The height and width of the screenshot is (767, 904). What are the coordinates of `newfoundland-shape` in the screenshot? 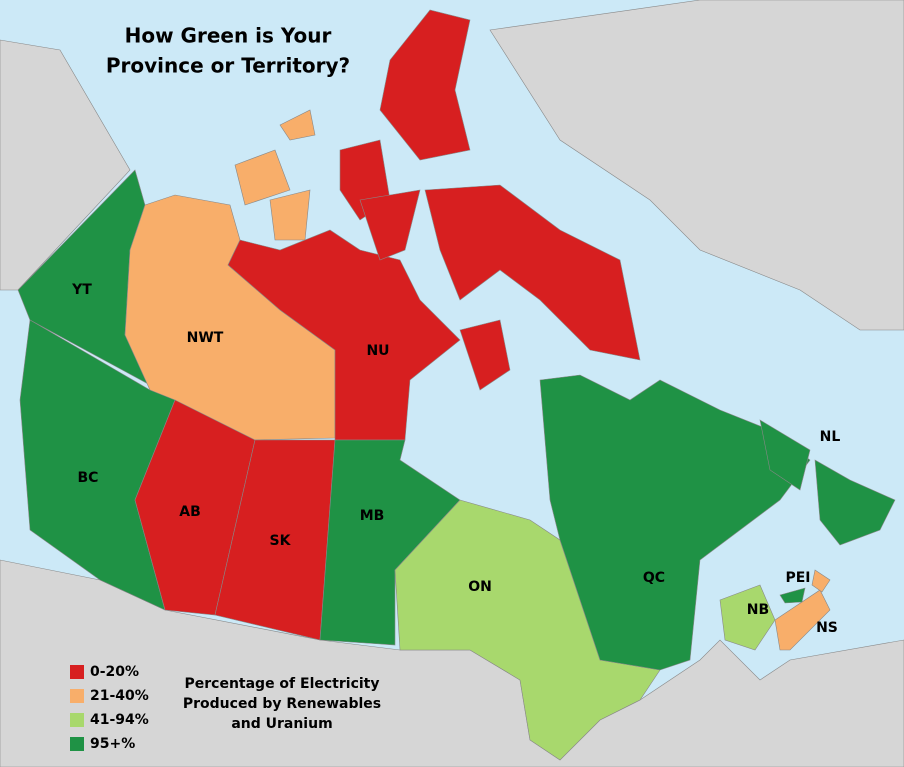 It's located at (855, 502).